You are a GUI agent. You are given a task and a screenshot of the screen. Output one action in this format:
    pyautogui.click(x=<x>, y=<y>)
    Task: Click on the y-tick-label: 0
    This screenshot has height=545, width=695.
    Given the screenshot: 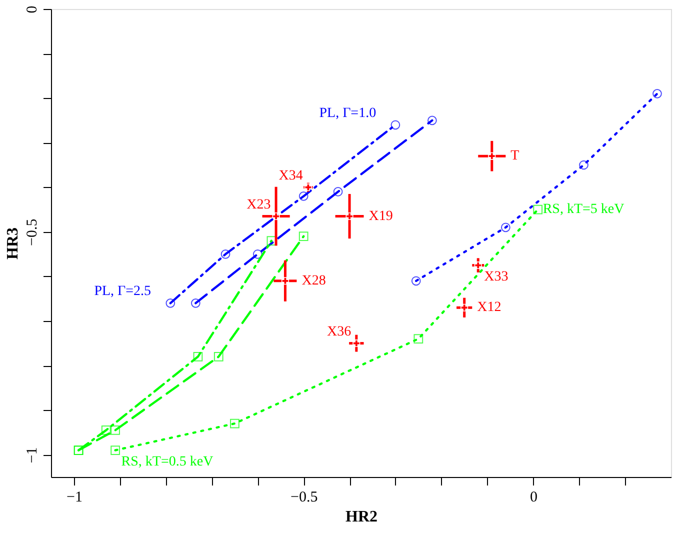 What is the action you would take?
    pyautogui.click(x=32, y=10)
    